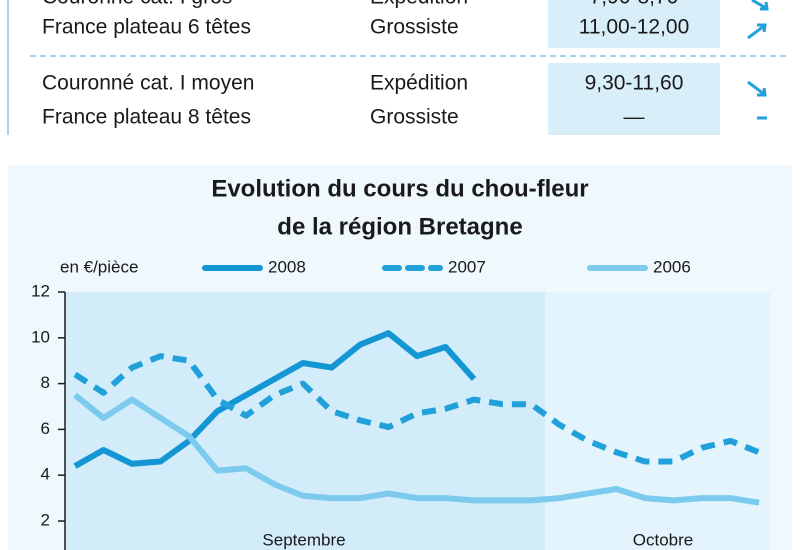 The width and height of the screenshot is (800, 550). I want to click on y-tick-label: 8, so click(45, 382).